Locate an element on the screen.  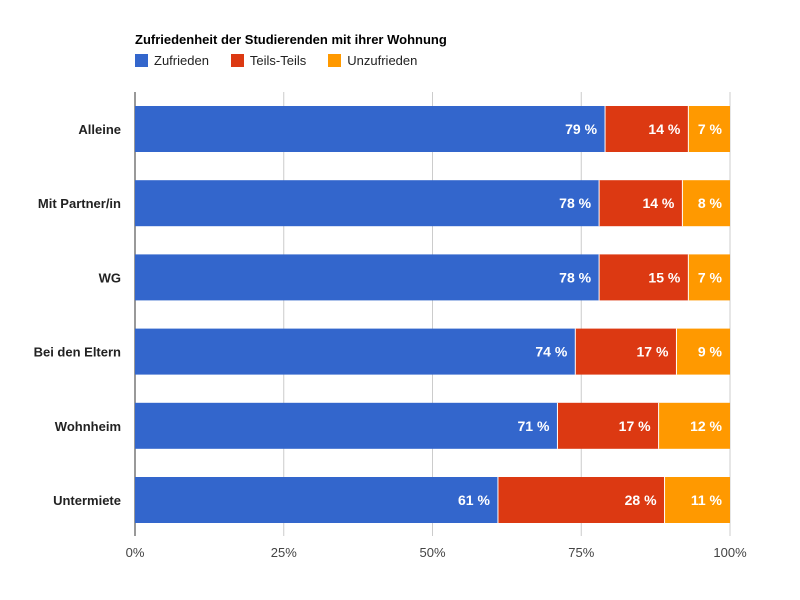
x-tick-label: 25% is located at coordinates (284, 552).